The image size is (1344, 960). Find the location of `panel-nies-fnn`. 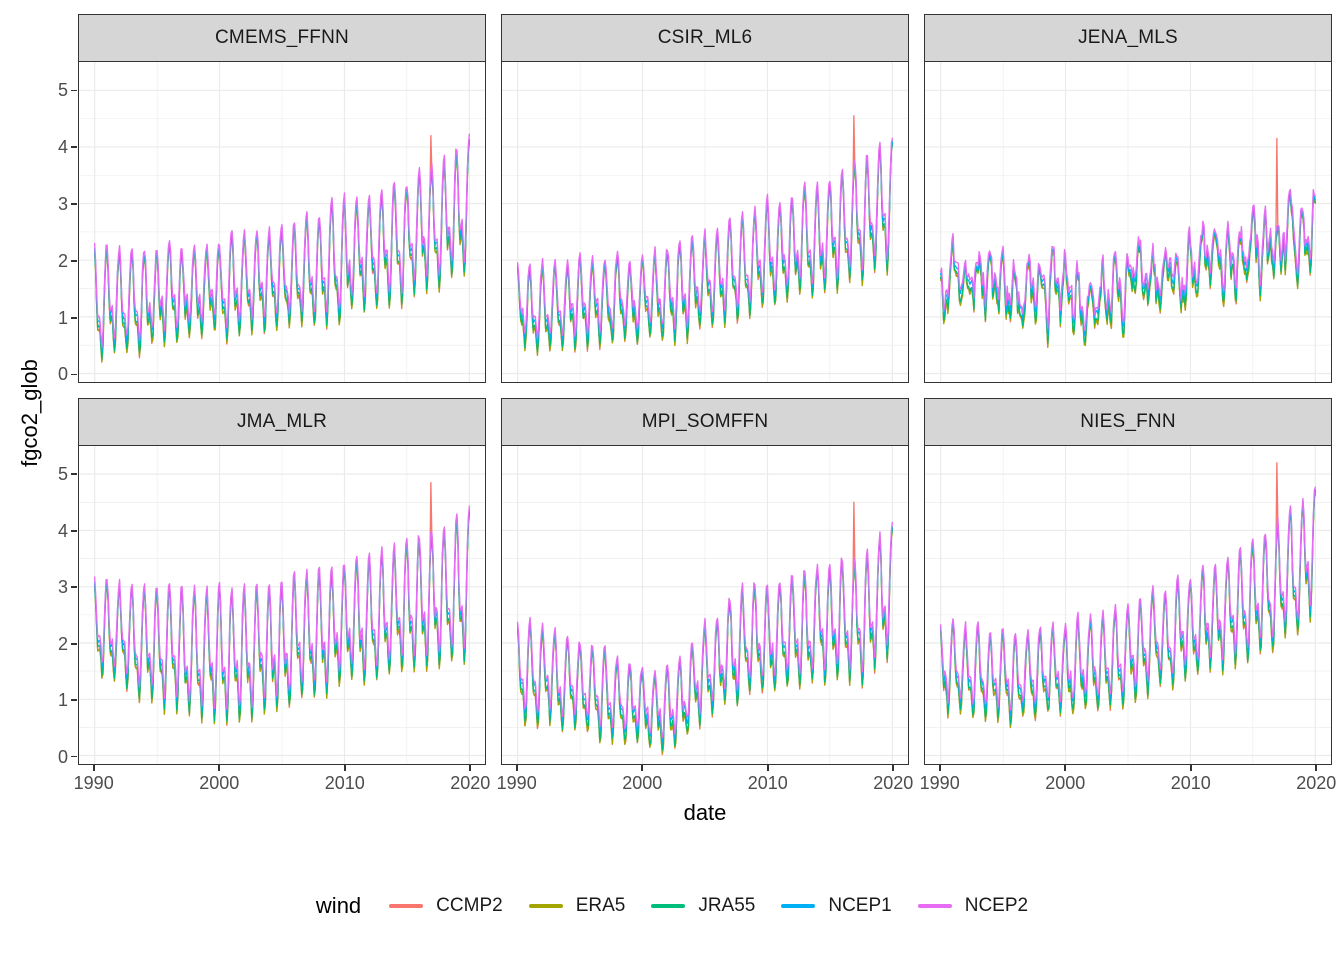

panel-nies-fnn is located at coordinates (1128, 605).